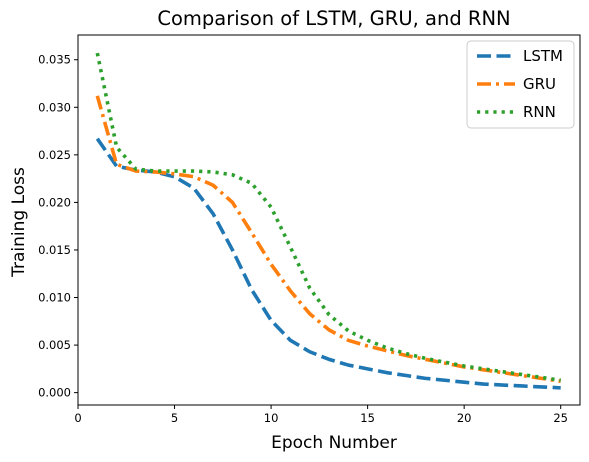 The height and width of the screenshot is (462, 589). Describe the element at coordinates (560, 418) in the screenshot. I see `x-tick-label: 25` at that location.